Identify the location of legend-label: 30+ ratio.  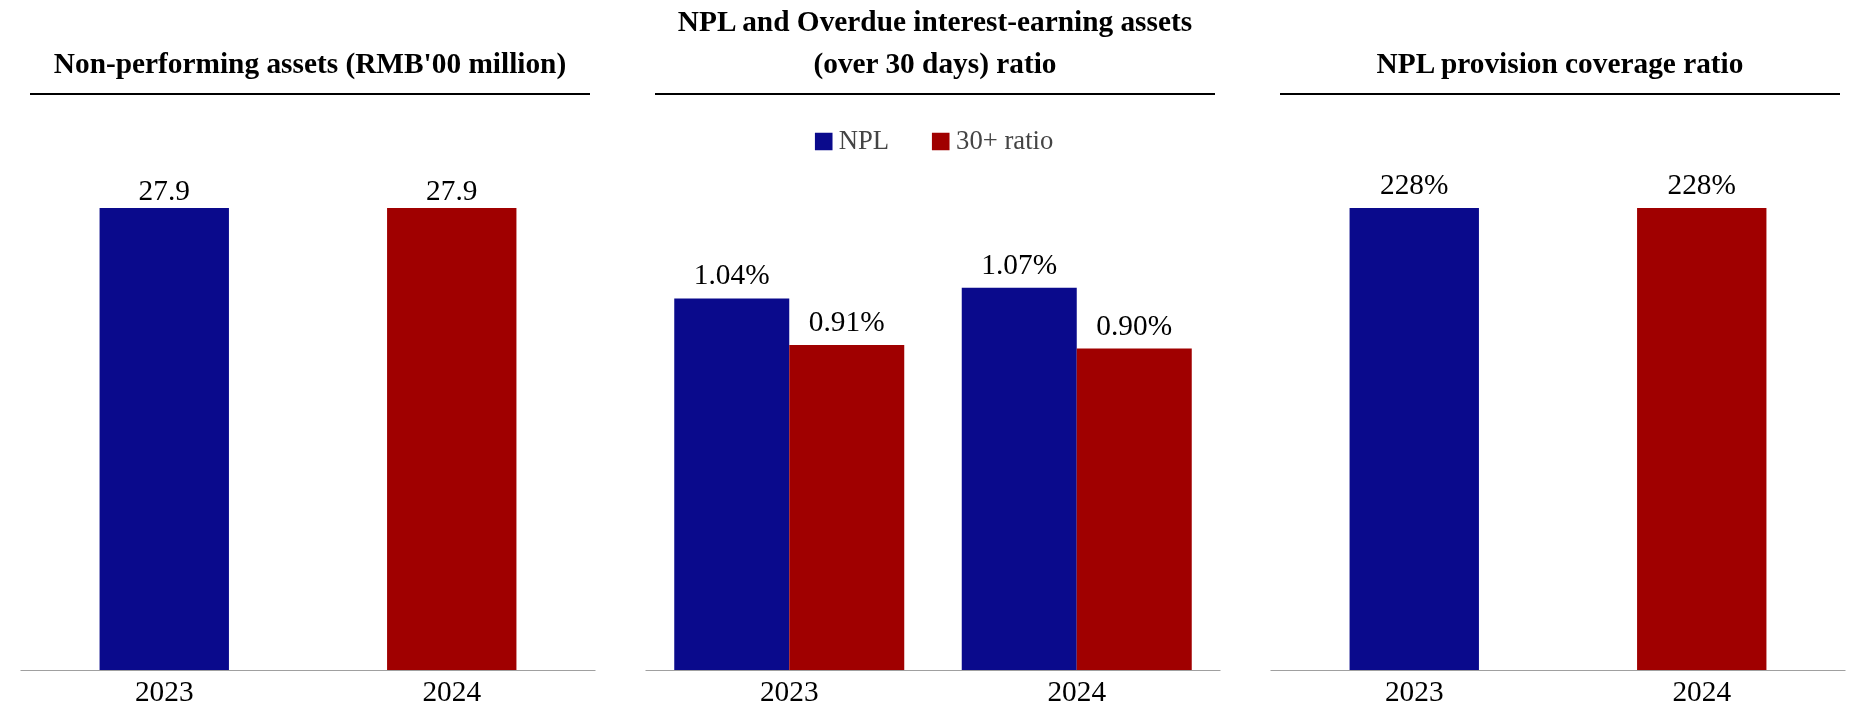
(1005, 140).